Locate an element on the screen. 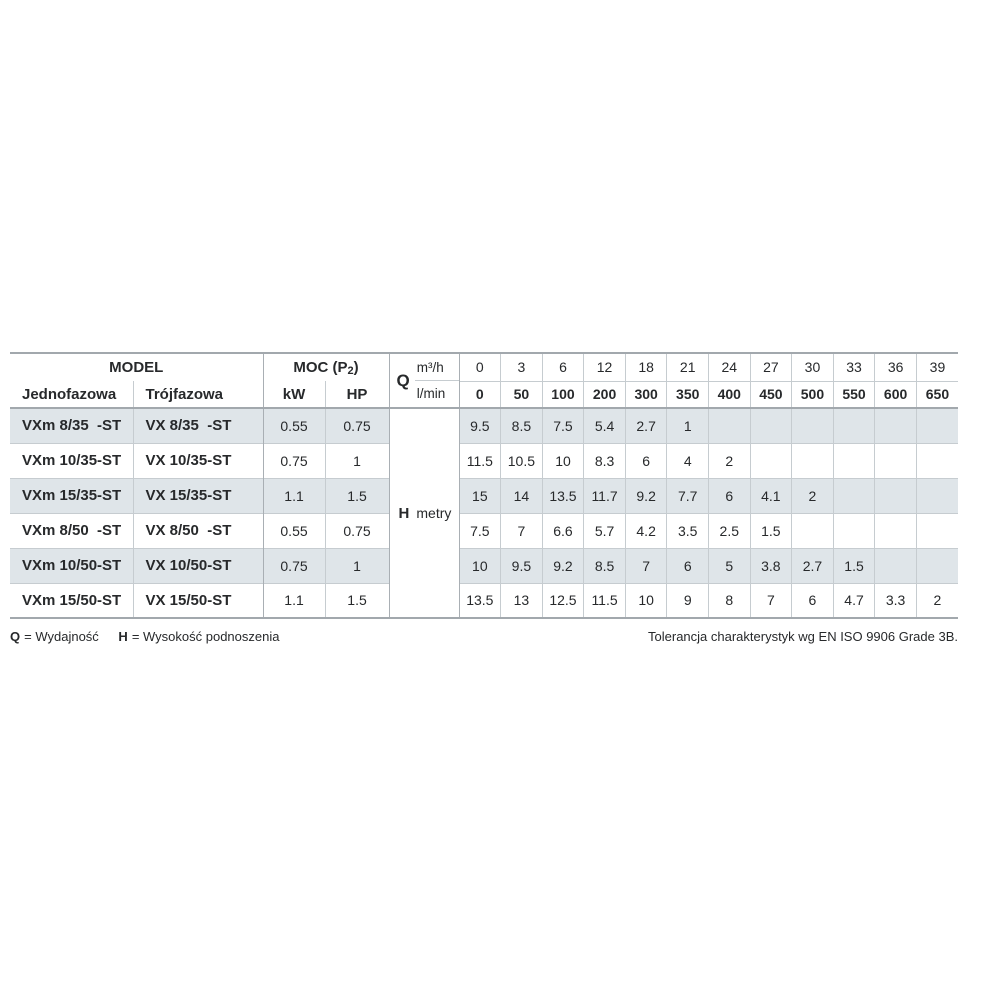  legend-q: Q = Wydajność is located at coordinates (54, 636).